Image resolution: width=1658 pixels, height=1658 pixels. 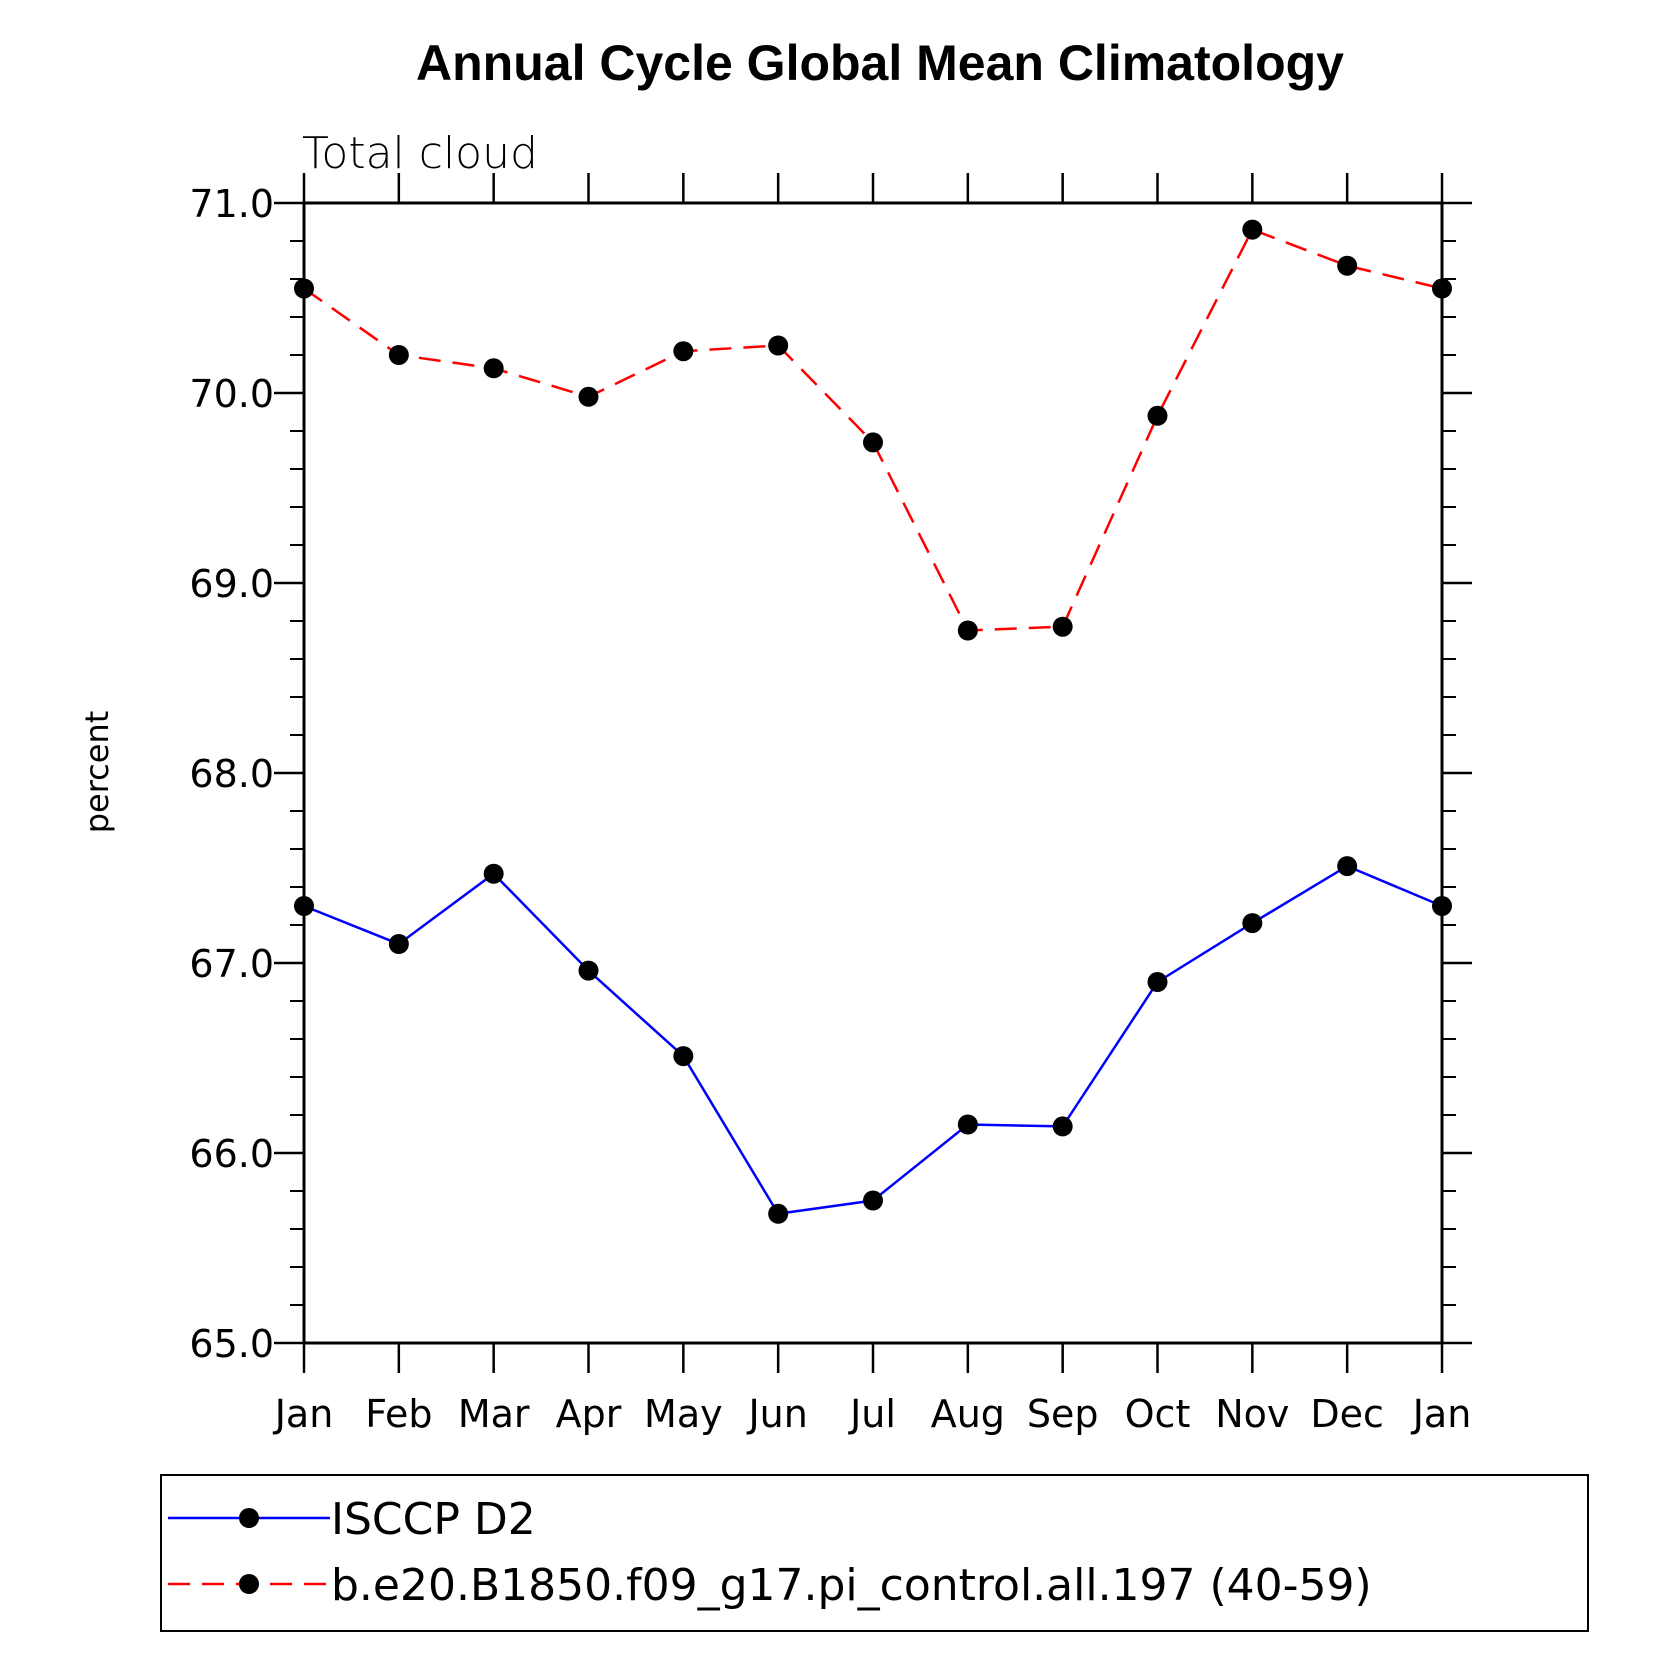 I want to click on y-tick-label: 70.0, so click(x=231, y=394).